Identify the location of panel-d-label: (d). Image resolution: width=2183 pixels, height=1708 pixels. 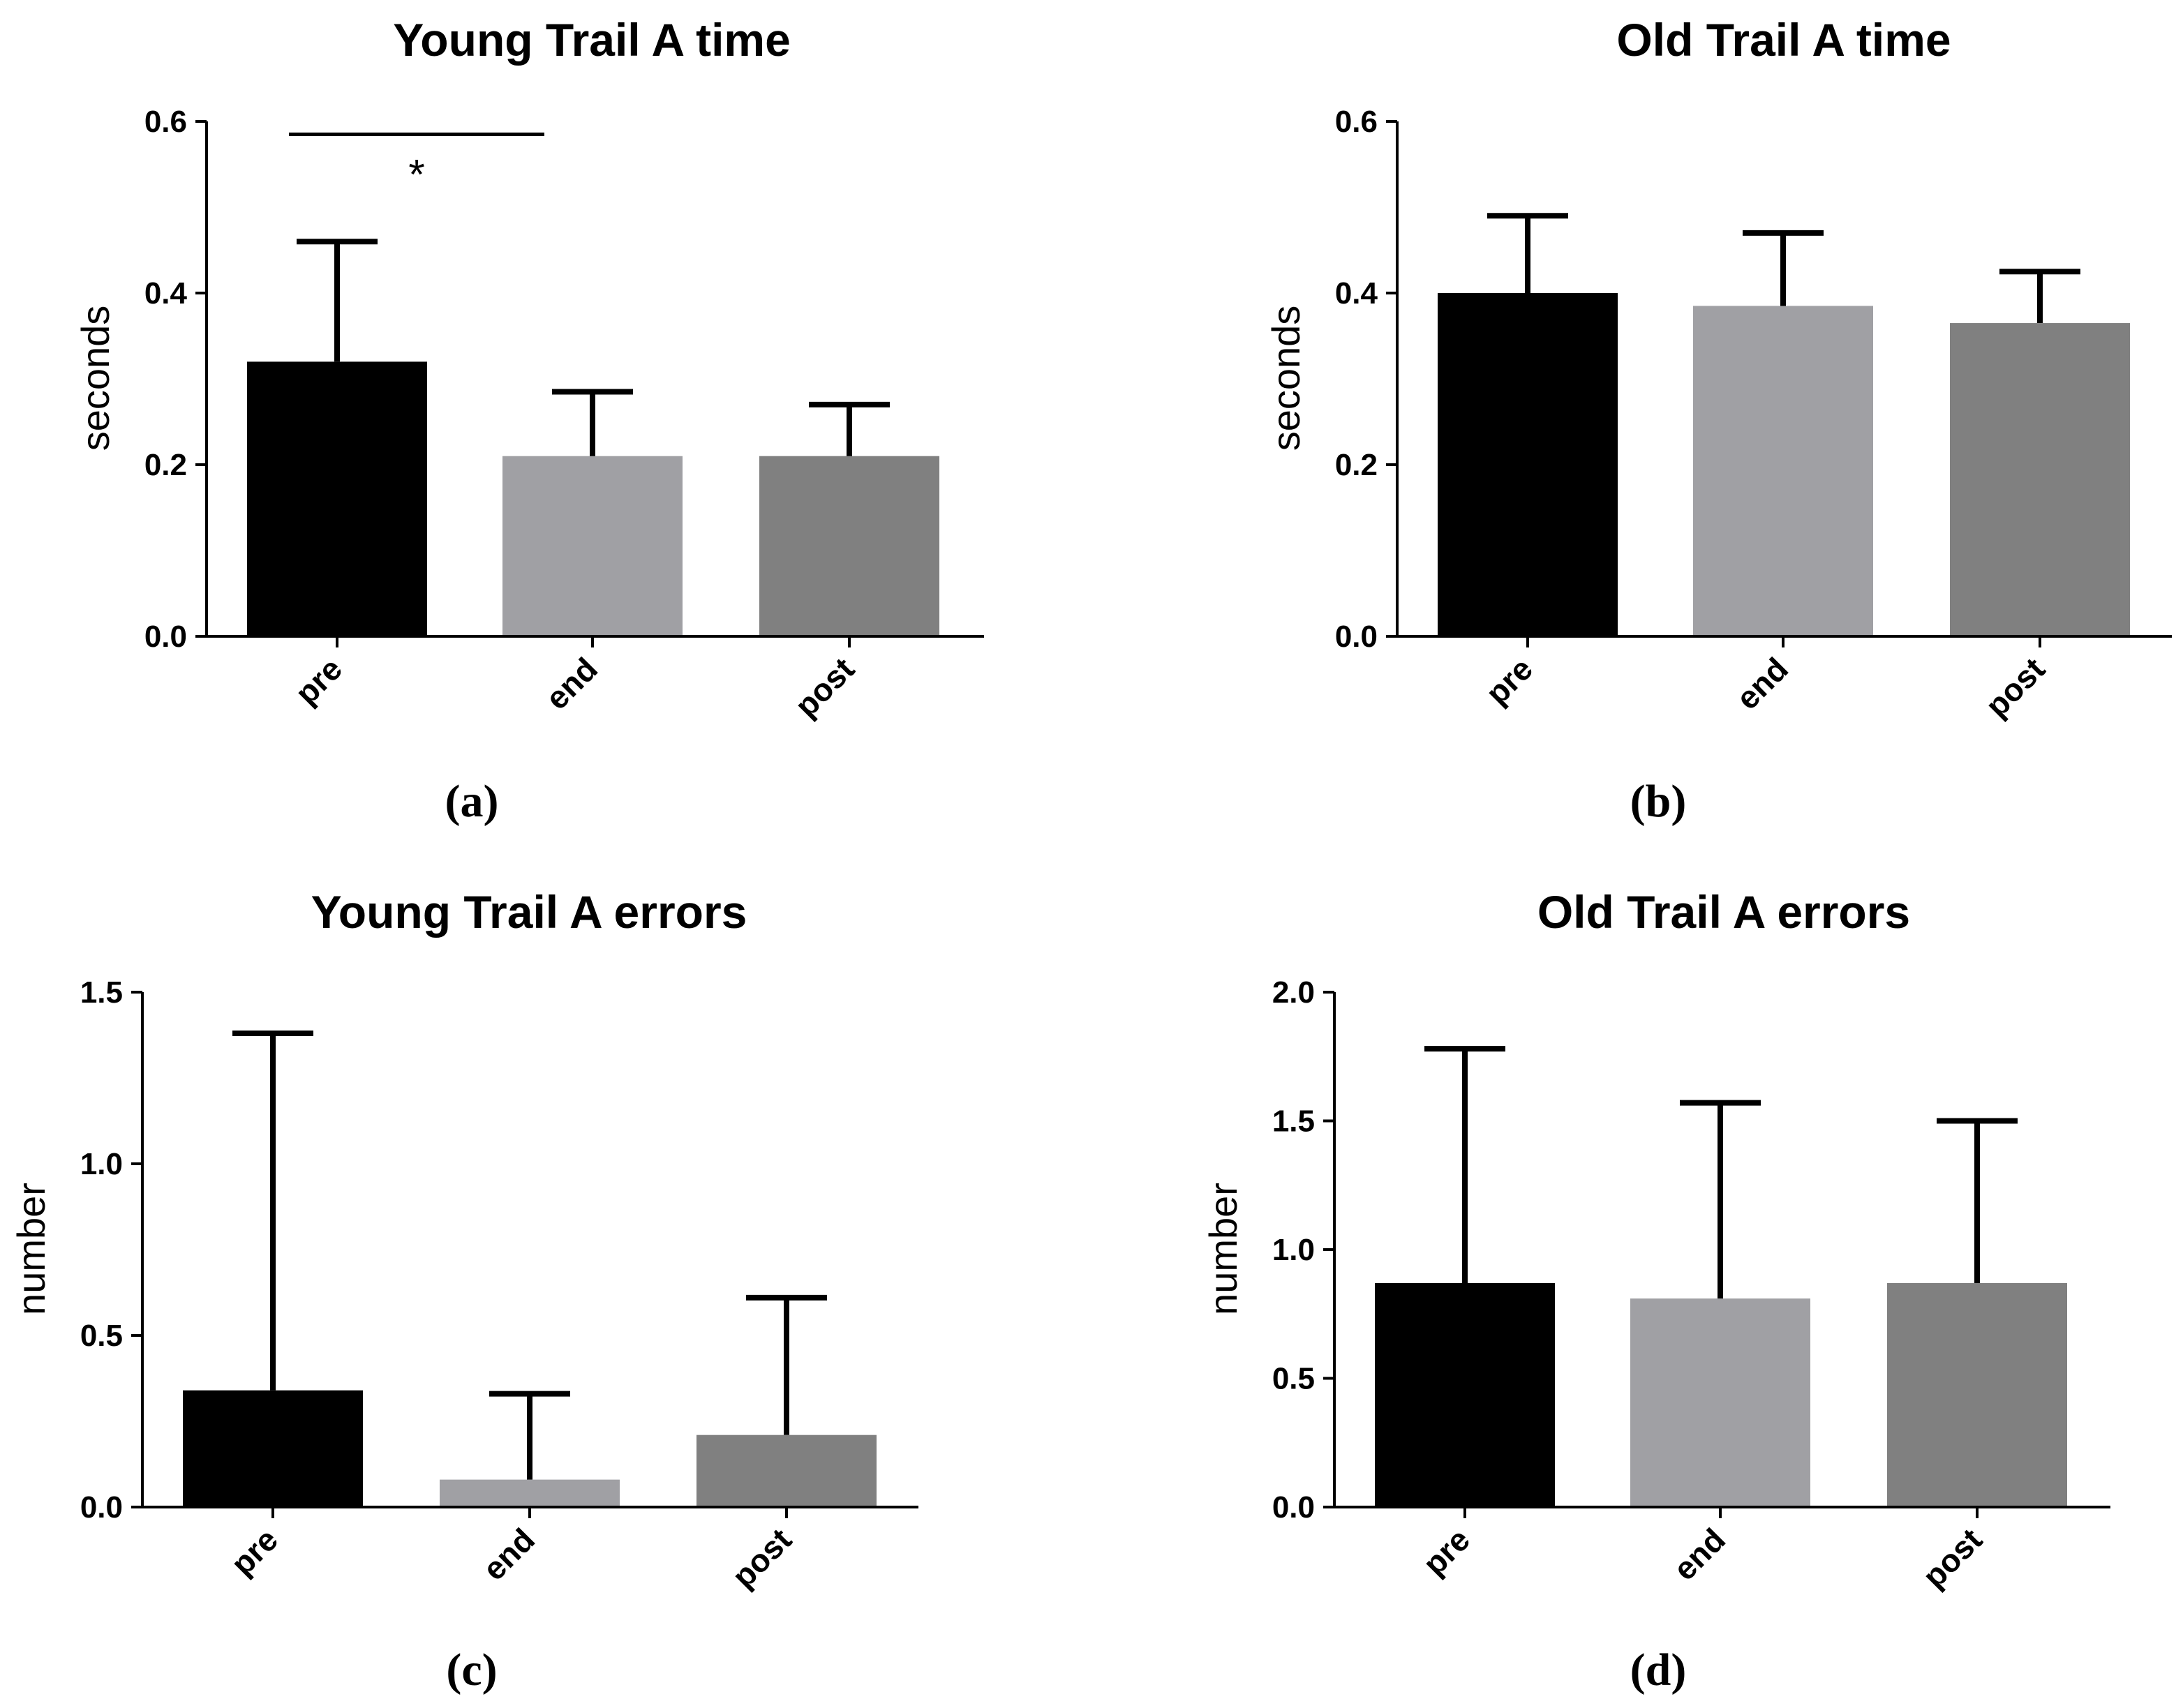
(1658, 1670).